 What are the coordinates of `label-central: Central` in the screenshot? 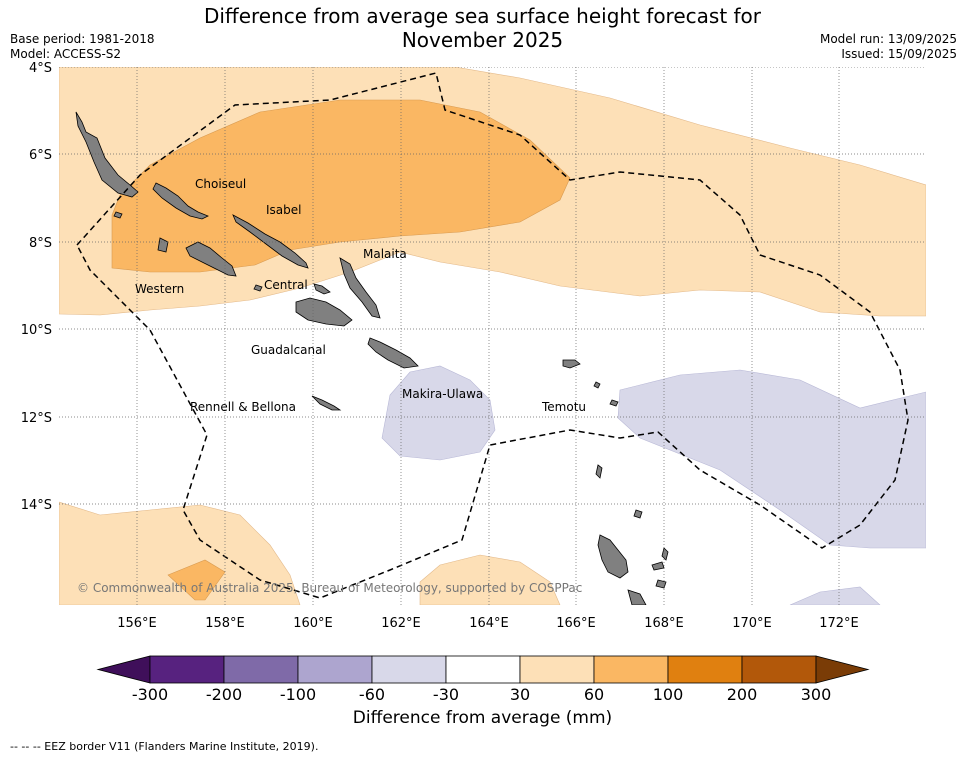 It's located at (286, 285).